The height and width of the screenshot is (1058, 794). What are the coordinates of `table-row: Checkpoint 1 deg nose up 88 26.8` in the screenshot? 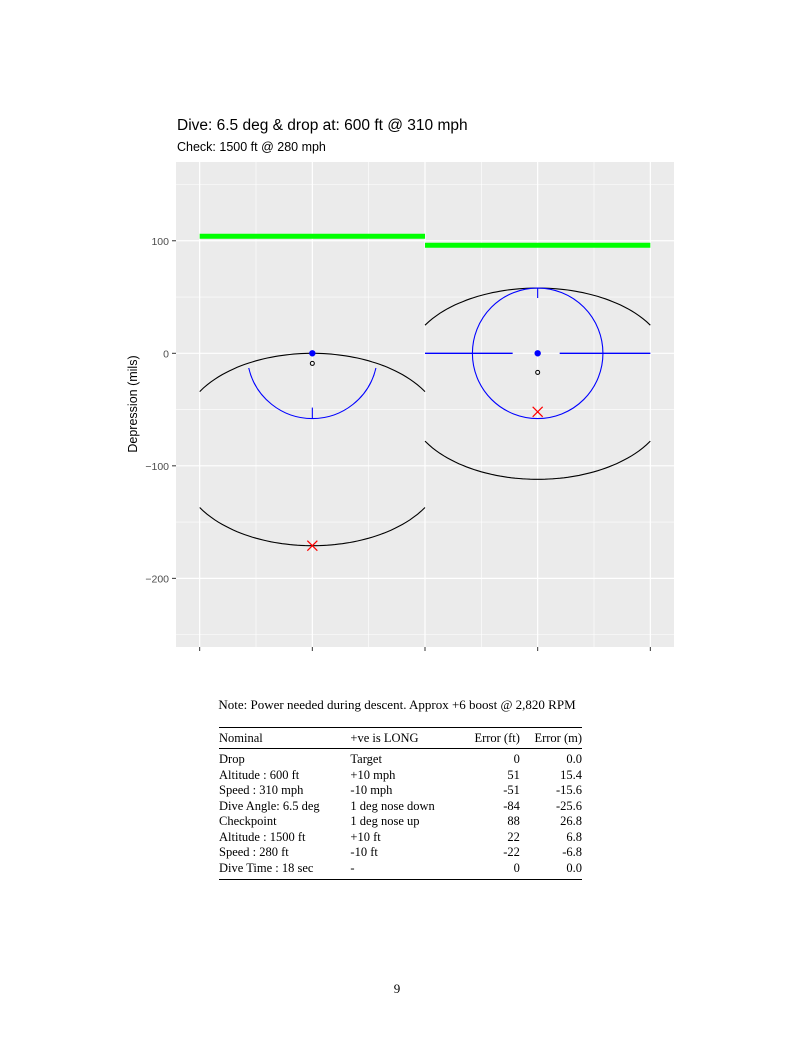 It's located at (400, 822).